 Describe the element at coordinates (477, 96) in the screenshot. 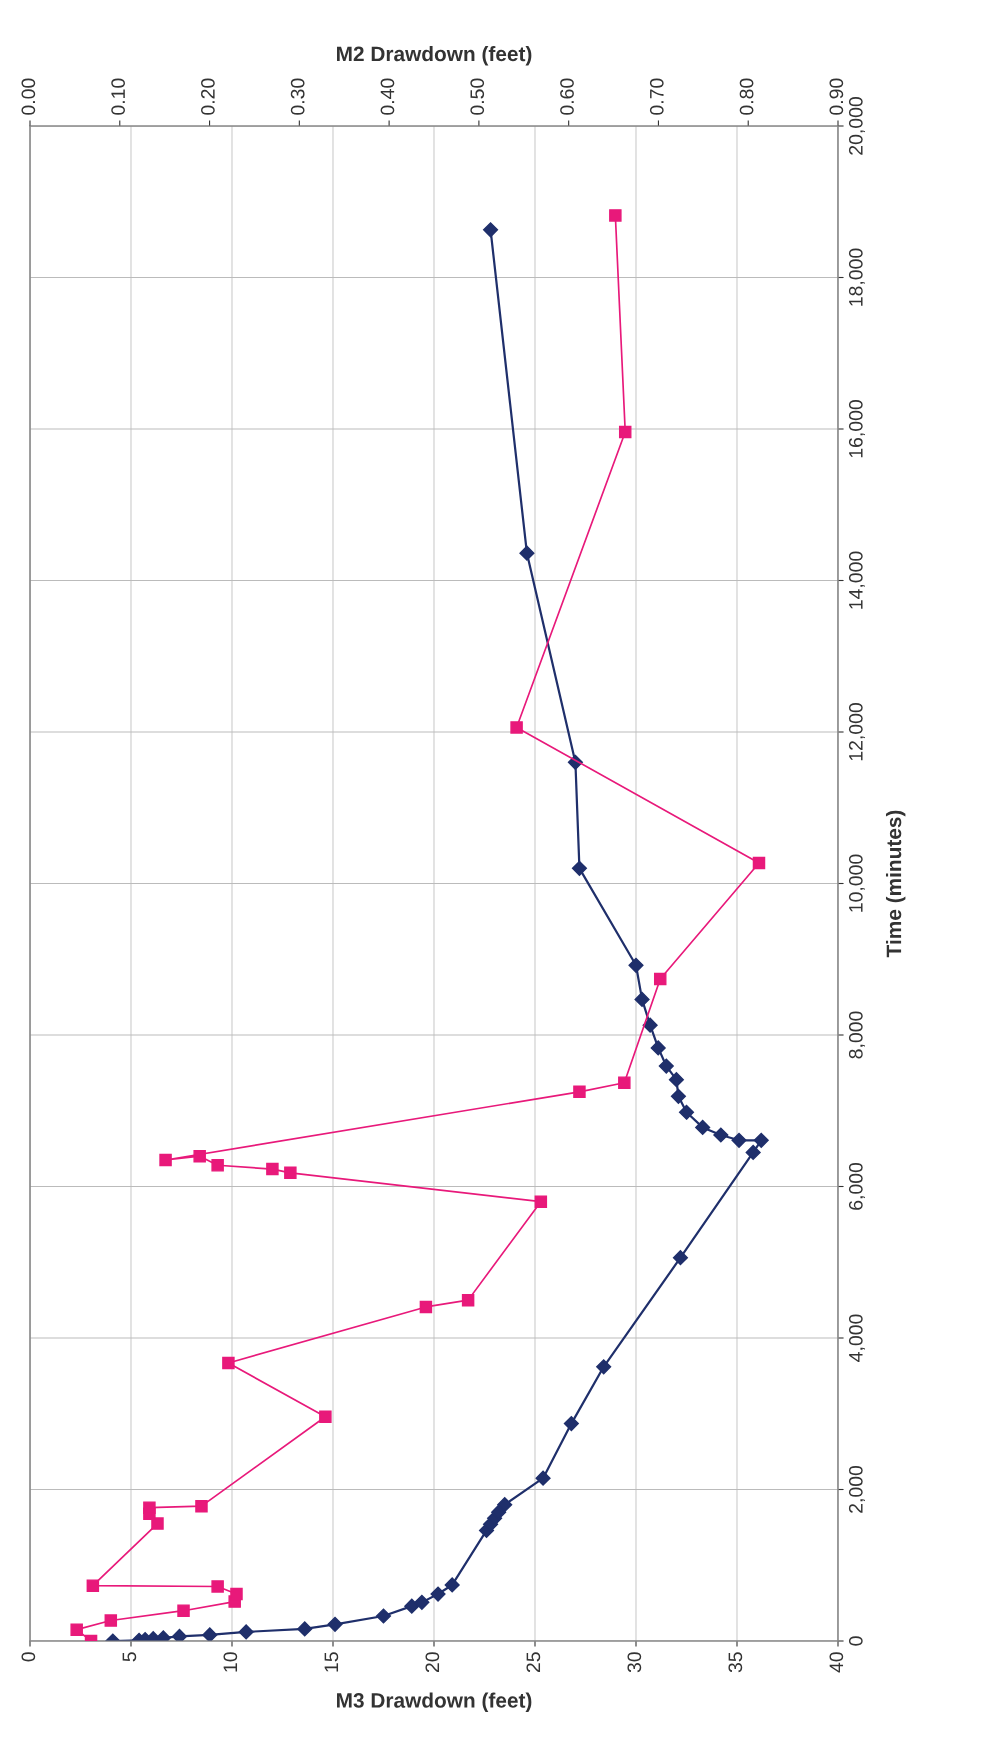

I see `x2-tick-label: 0.50` at that location.